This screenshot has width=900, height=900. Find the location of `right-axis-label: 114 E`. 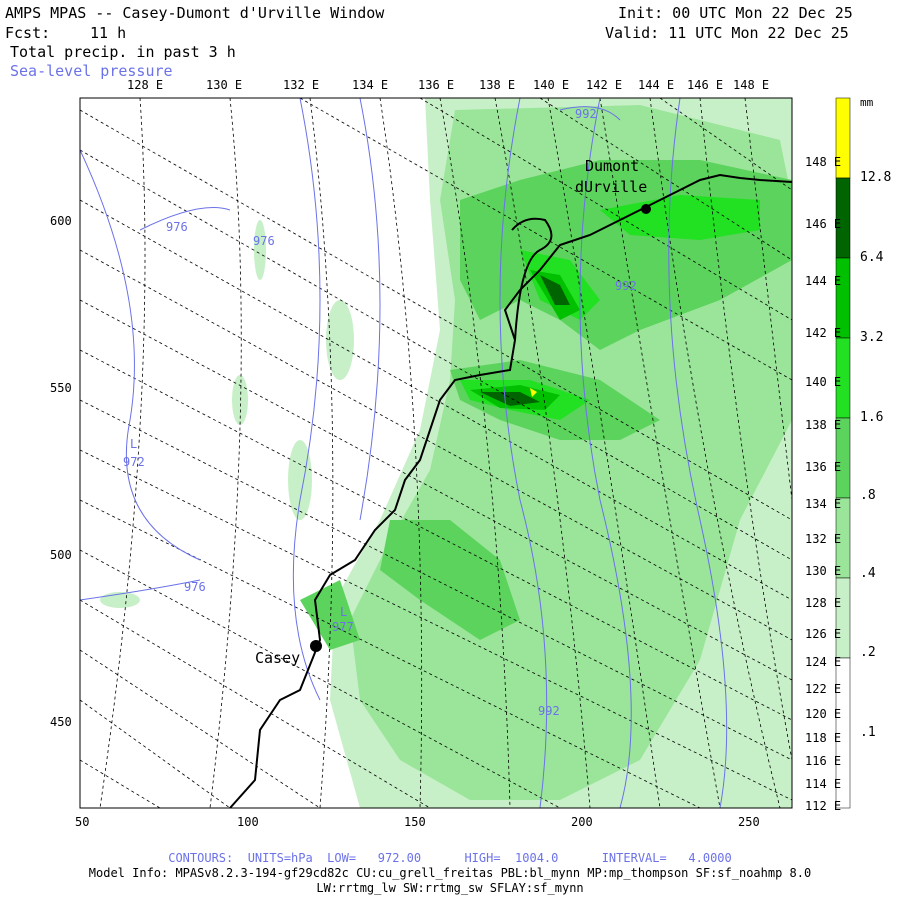

right-axis-label: 114 E is located at coordinates (823, 784).